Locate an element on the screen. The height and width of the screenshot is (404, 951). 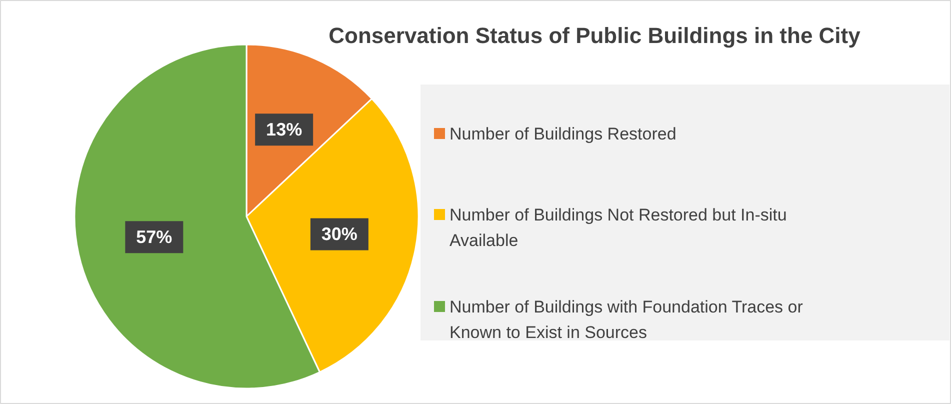
legend-label: Number of Buildings Restored is located at coordinates (563, 134).